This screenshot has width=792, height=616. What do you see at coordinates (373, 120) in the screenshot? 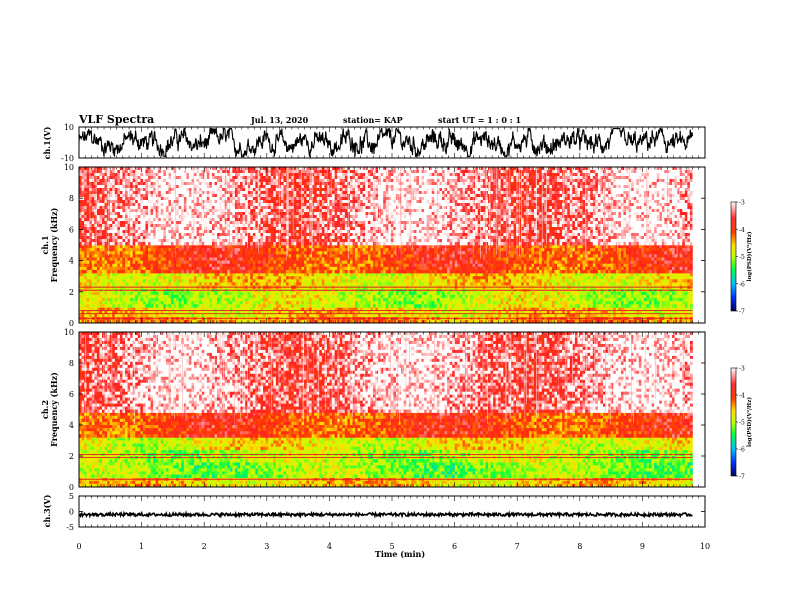
I see `station-label: station= KAP` at bounding box center [373, 120].